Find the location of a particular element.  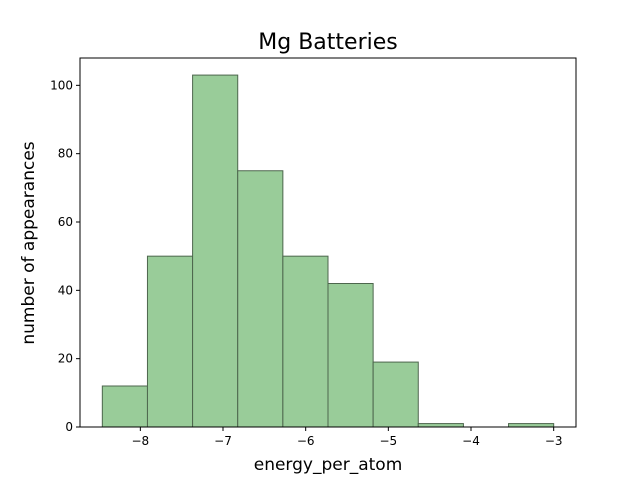

y-tick-label: 100 is located at coordinates (61, 85).